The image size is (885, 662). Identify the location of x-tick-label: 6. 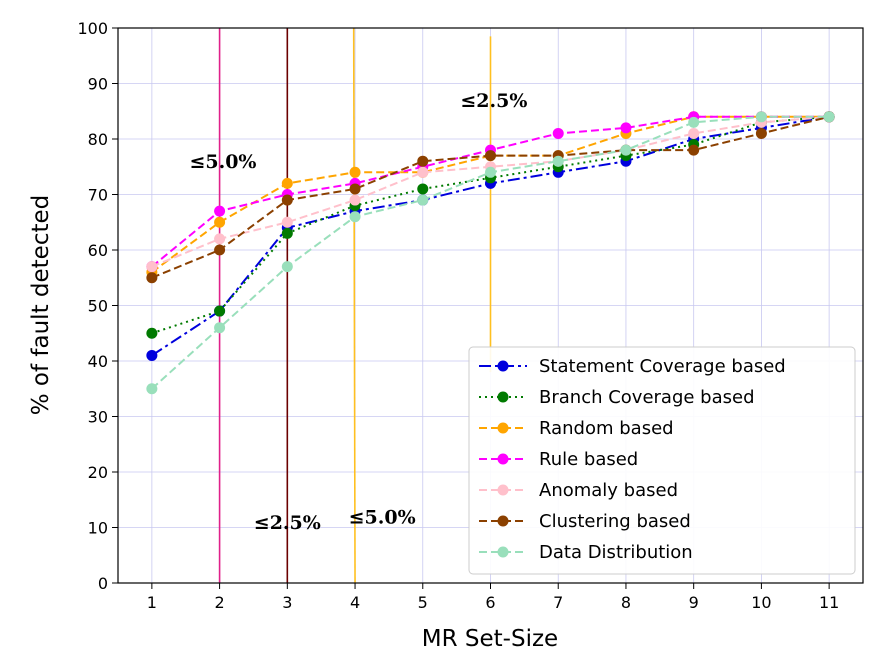
(490, 602).